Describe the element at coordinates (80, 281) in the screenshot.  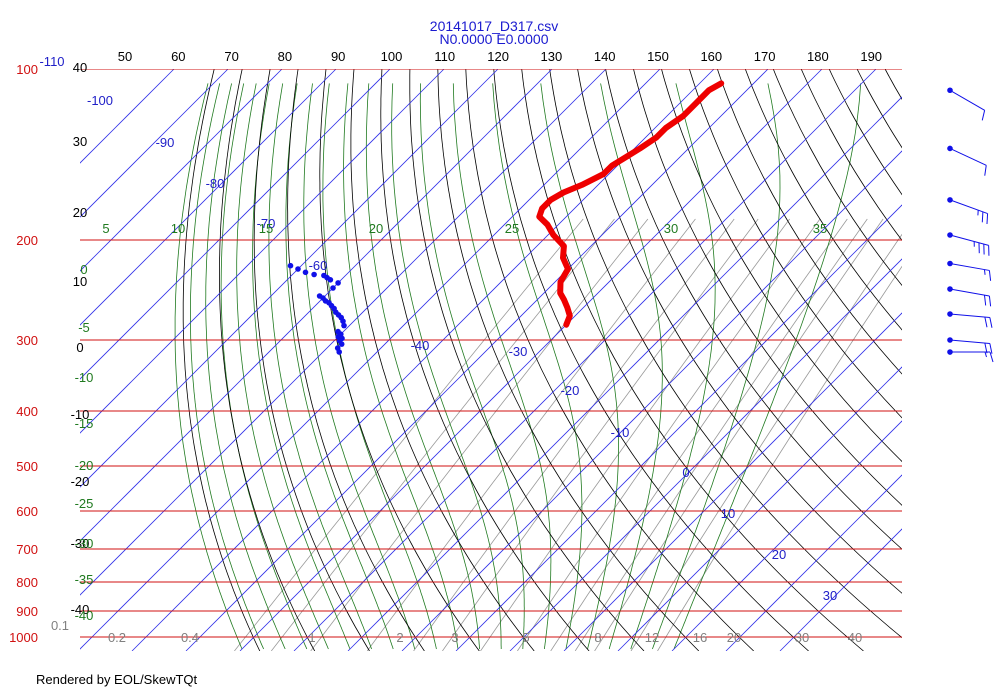
I see `dry-adiabat-label: 10` at that location.